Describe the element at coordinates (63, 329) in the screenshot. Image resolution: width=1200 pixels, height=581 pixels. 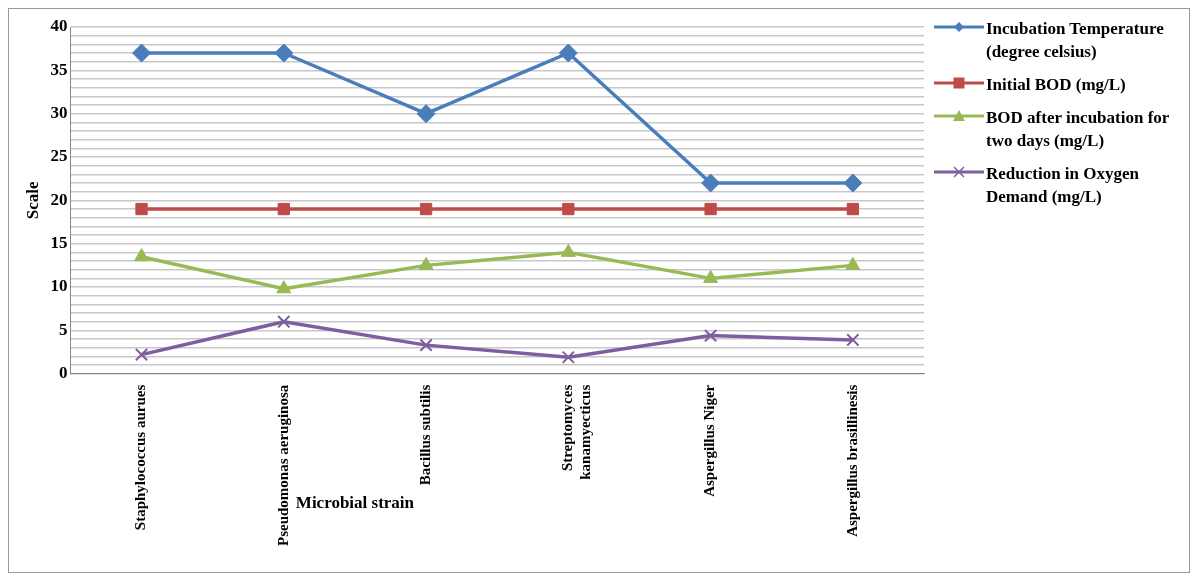
I see `y-tick-label: 5` at that location.